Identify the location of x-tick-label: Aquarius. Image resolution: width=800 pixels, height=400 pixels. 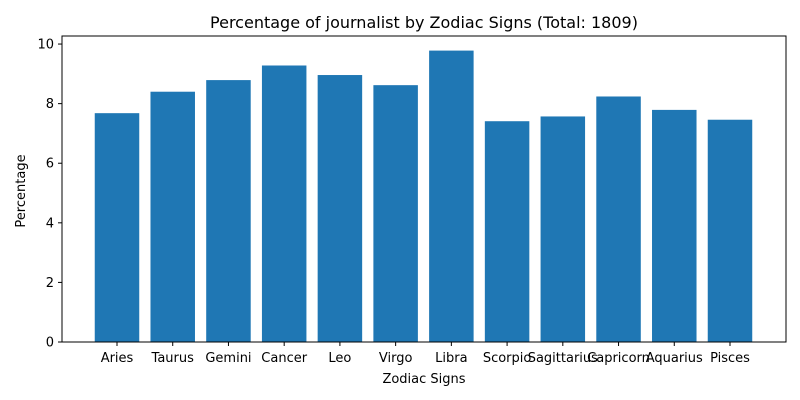
(674, 358).